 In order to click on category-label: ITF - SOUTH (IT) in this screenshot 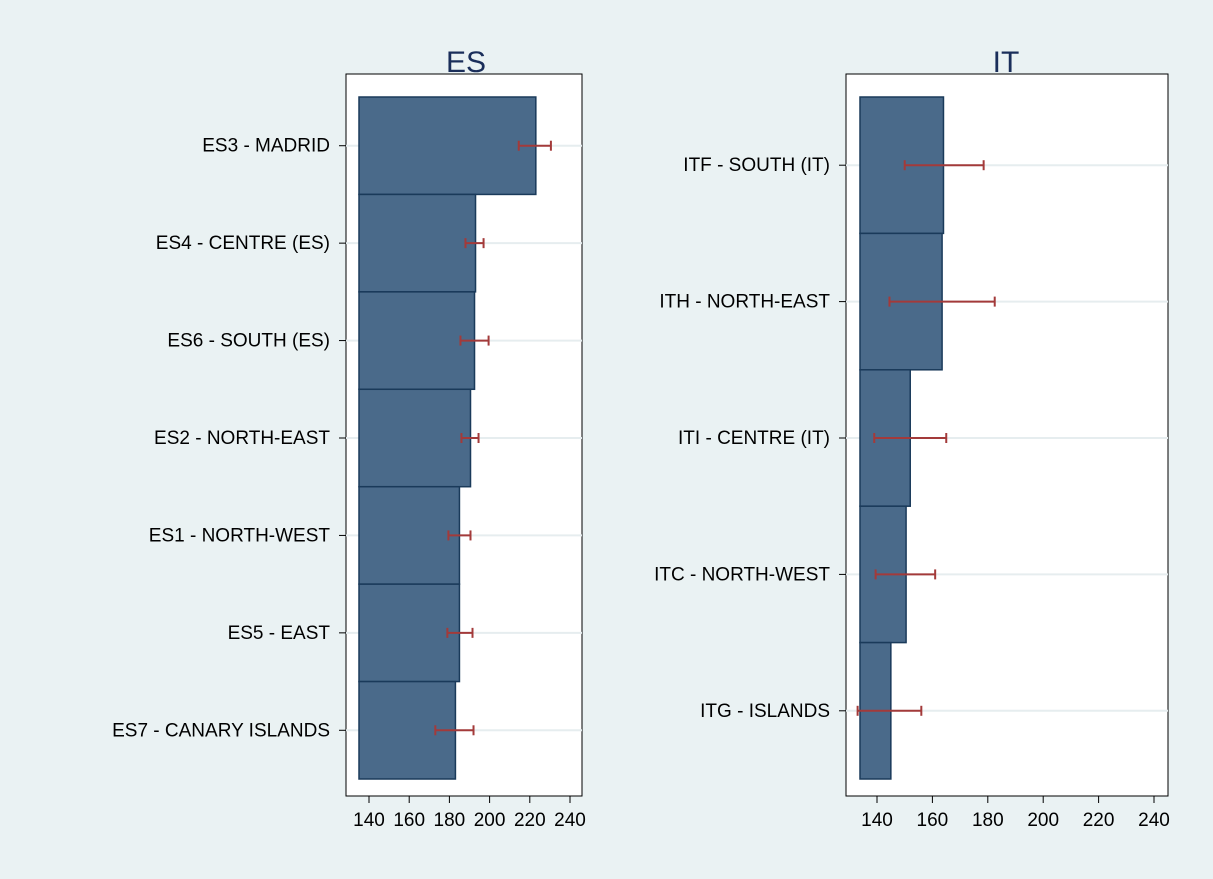, I will do `click(756, 165)`.